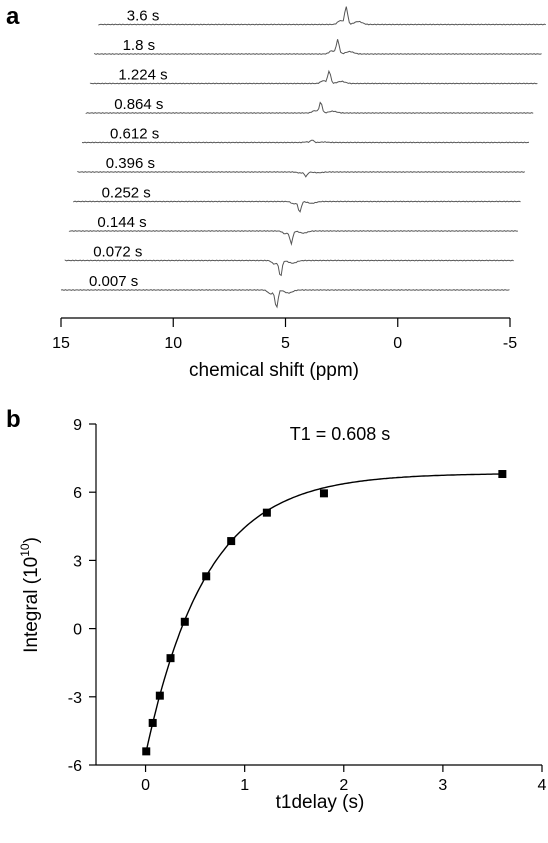  I want to click on x-tick-label: 3, so click(442, 785).